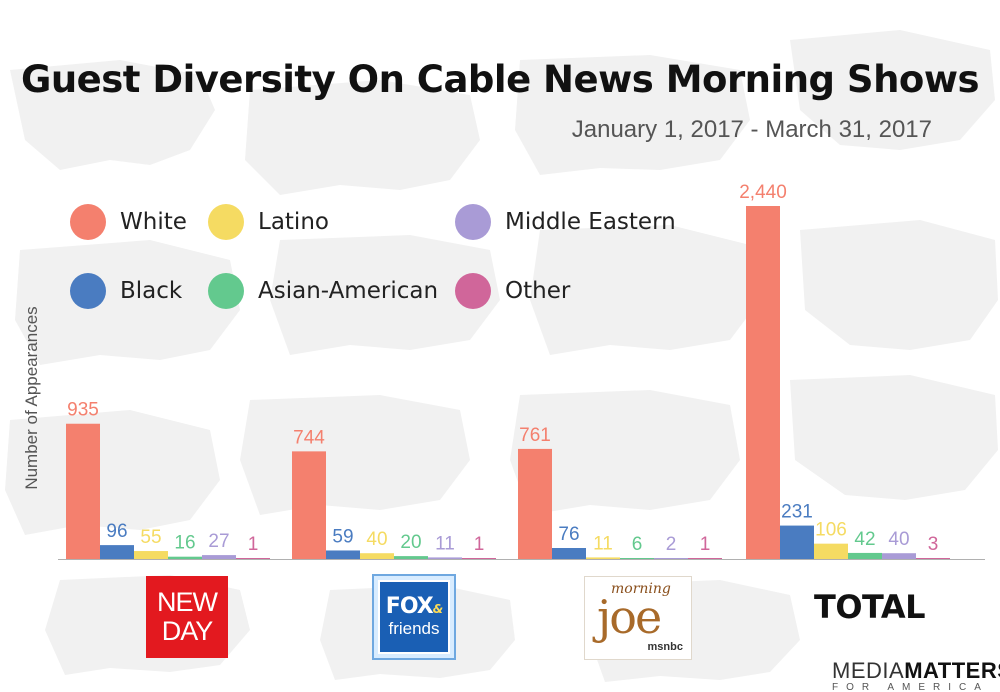 The image size is (1000, 692). What do you see at coordinates (479, 558) in the screenshot?
I see `bar-fox-friends-other` at bounding box center [479, 558].